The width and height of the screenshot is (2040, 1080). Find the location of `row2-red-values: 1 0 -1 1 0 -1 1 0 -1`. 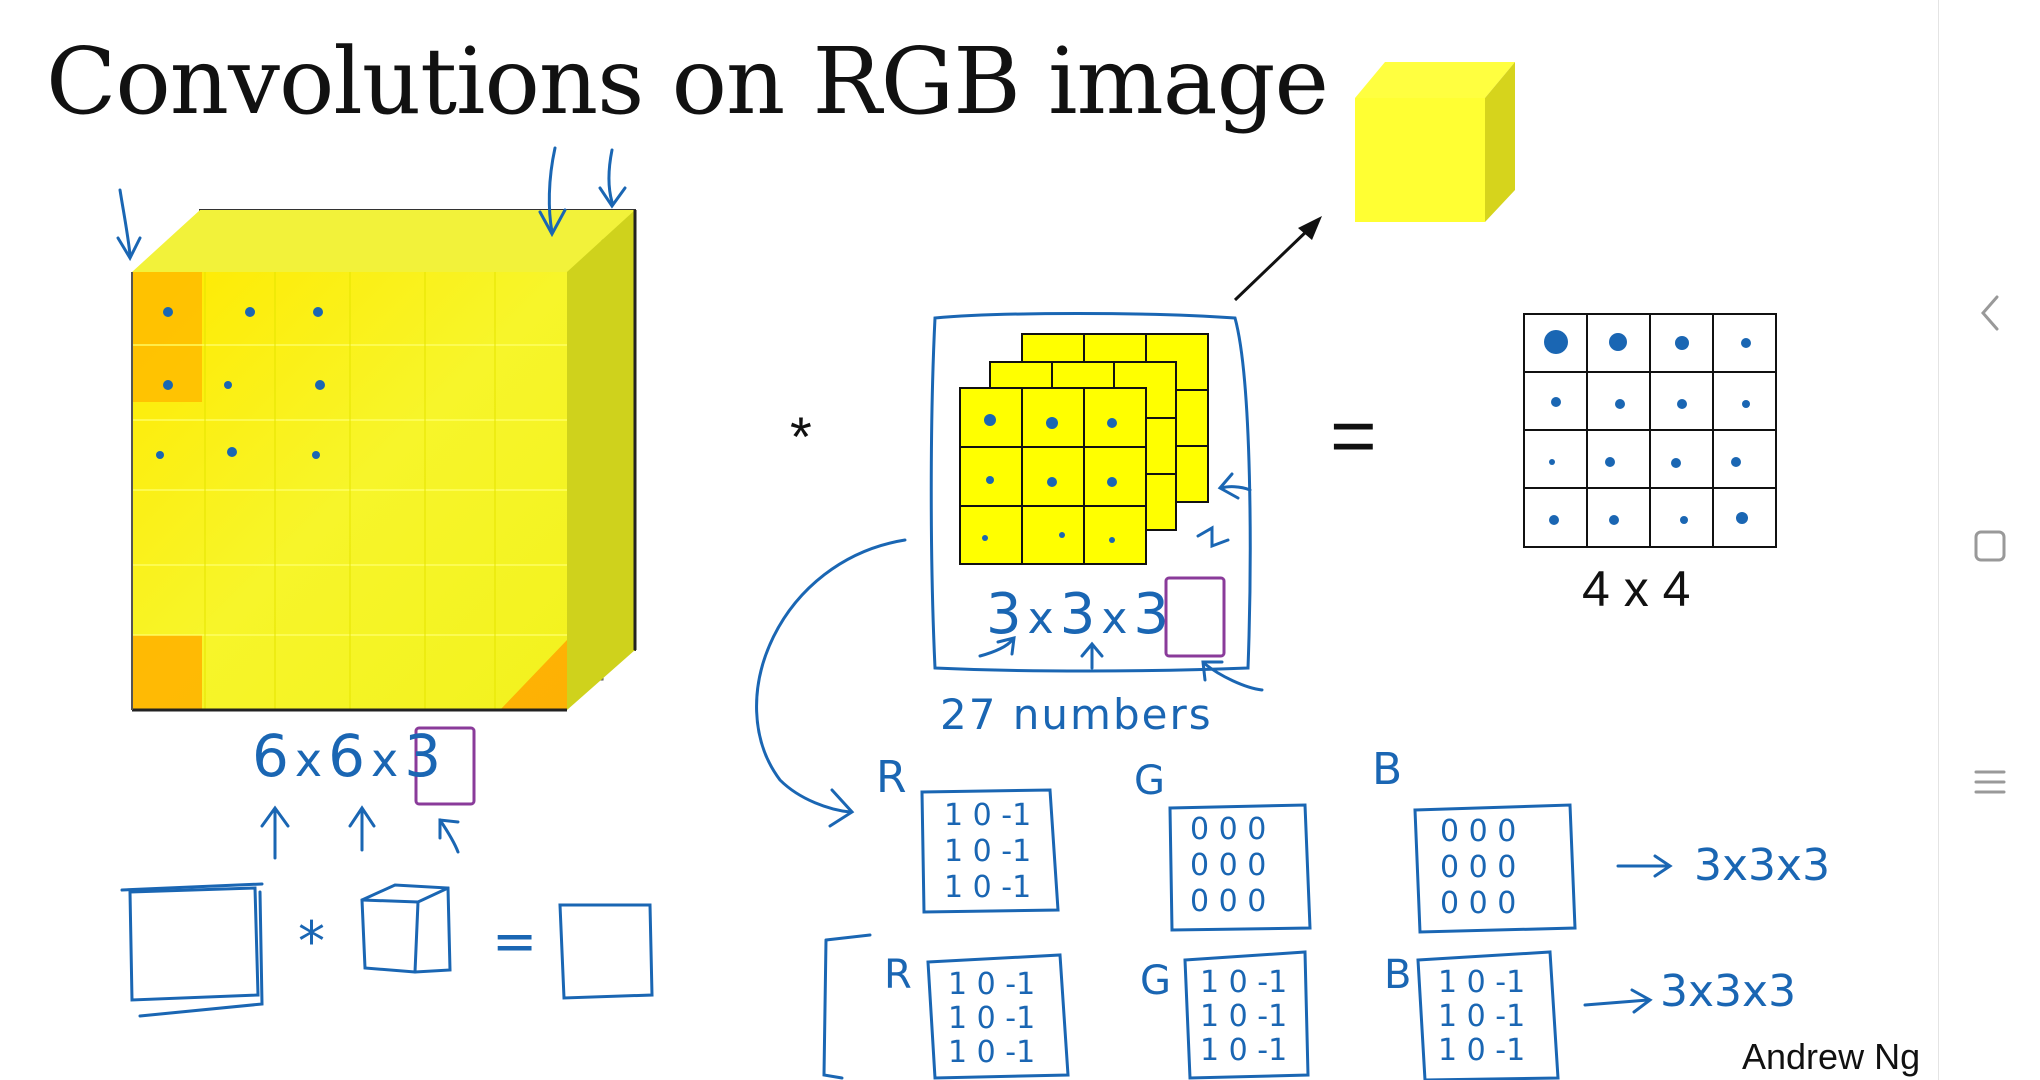

row2-red-values: 1 0 -1 1 0 -1 1 0 -1 is located at coordinates (991, 1019).